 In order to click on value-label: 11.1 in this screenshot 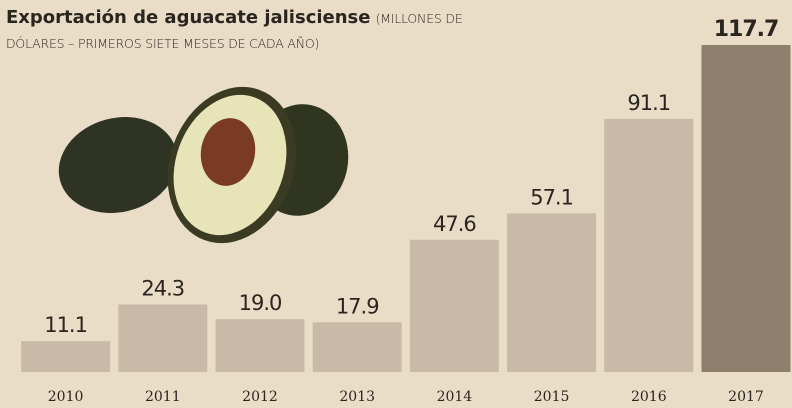, I will do `click(65, 325)`.